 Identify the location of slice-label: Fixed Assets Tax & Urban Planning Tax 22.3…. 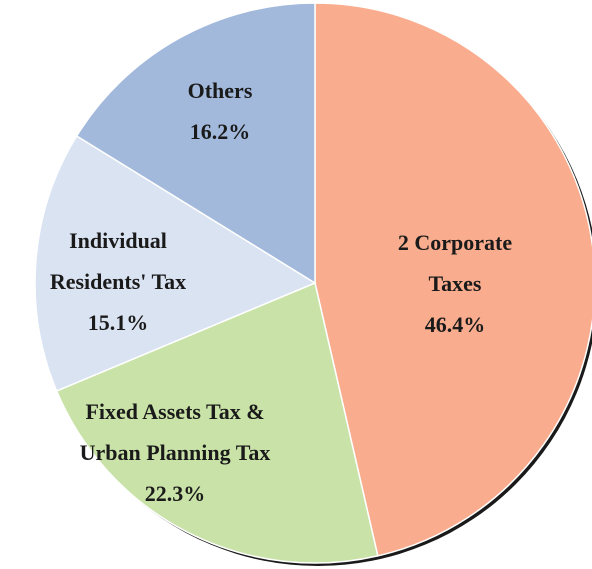
(175, 452).